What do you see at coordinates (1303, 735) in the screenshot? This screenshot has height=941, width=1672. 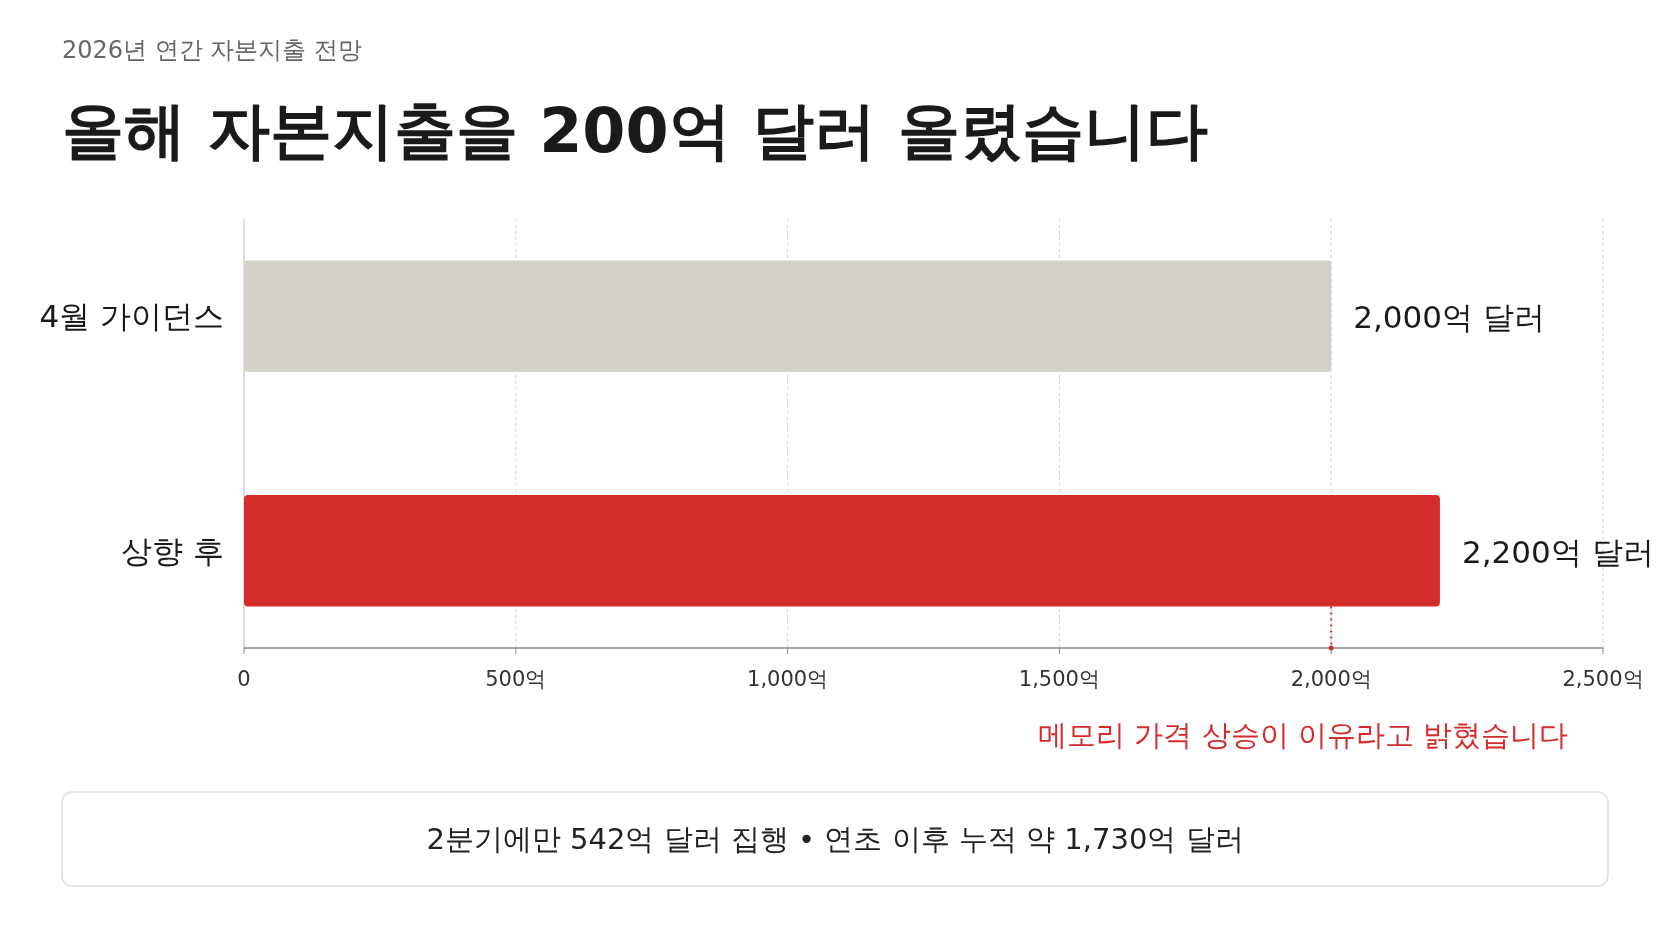 I see `ref-line-label: 메모리 가격 상승이 이유라고 밝혔습니다` at bounding box center [1303, 735].